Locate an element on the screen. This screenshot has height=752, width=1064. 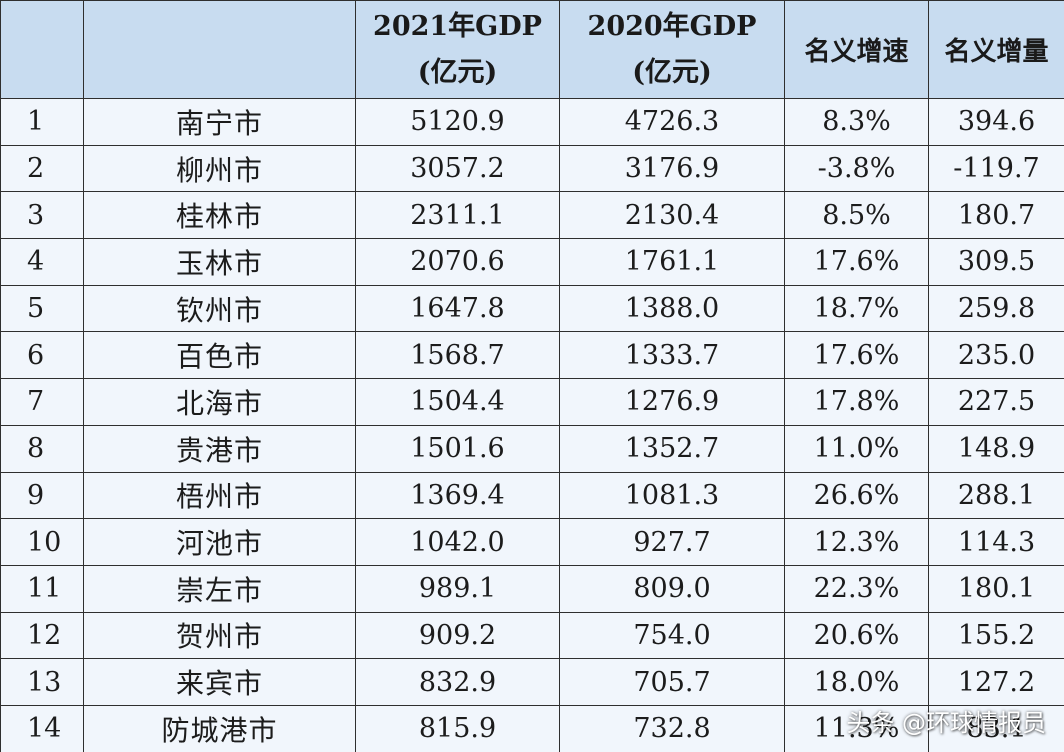
cell-gdp-2020: 754.0 is located at coordinates (672, 635).